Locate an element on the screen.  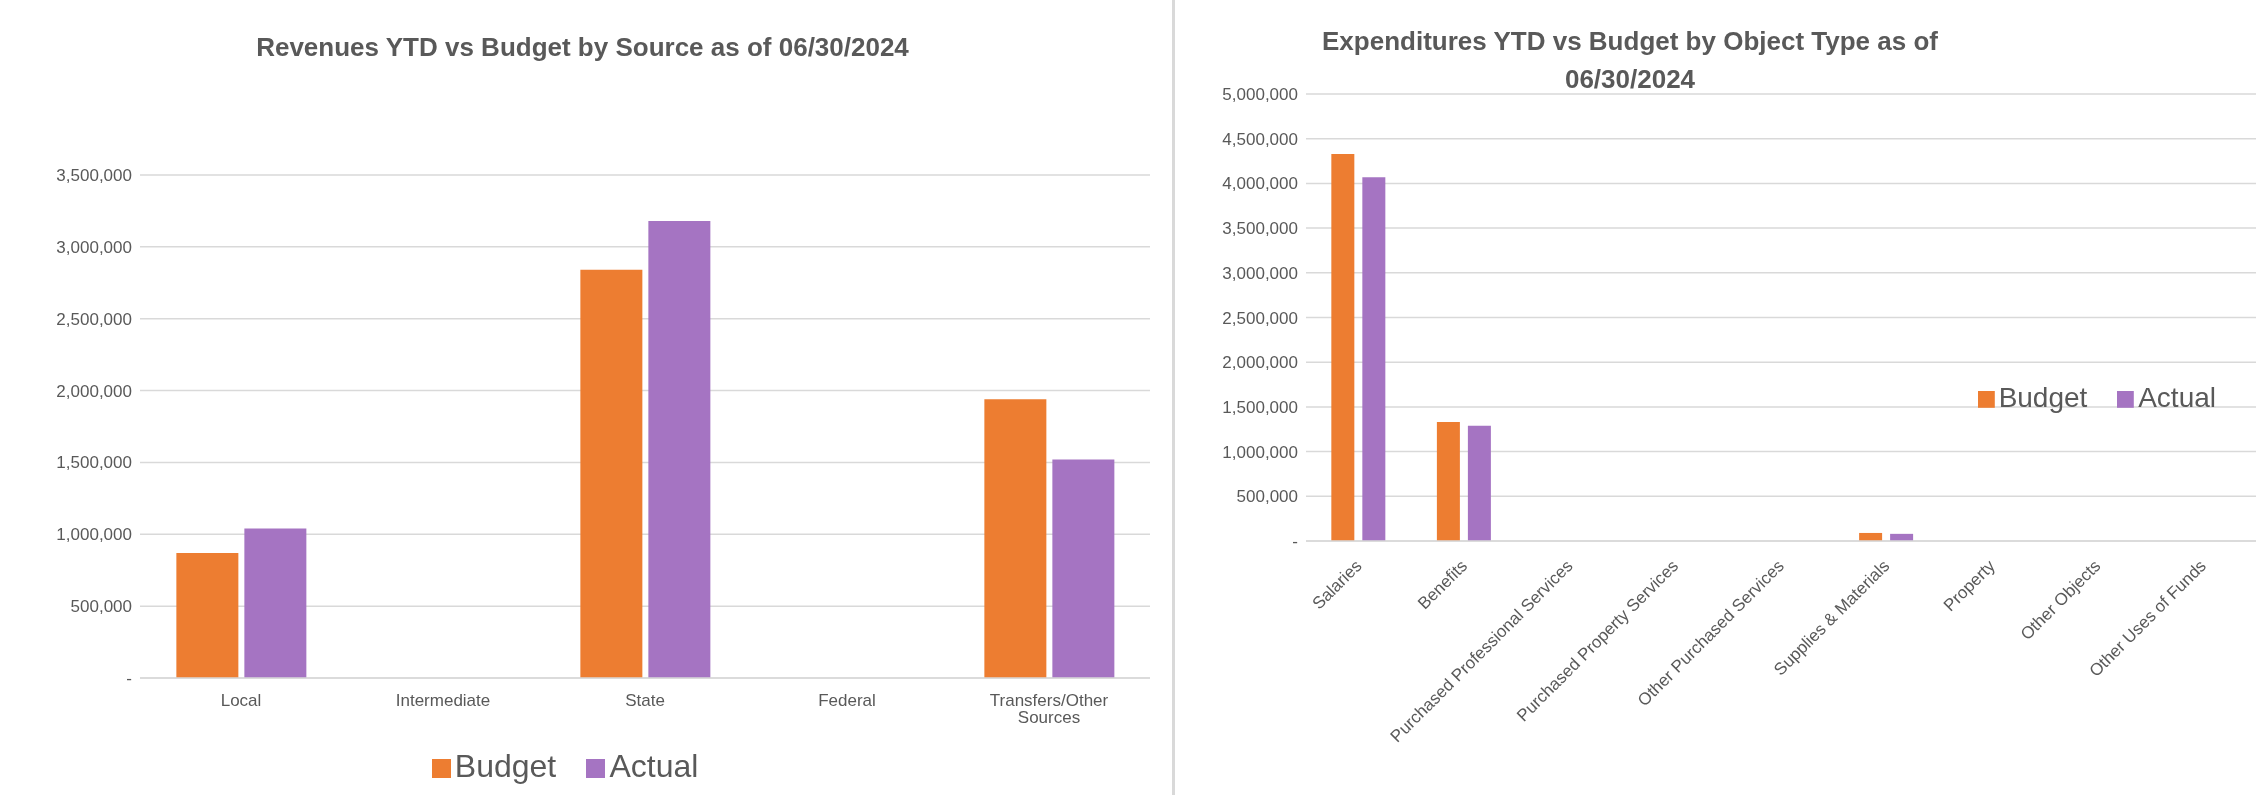
y-tick-label: 4,500,000 is located at coordinates (1260, 139).